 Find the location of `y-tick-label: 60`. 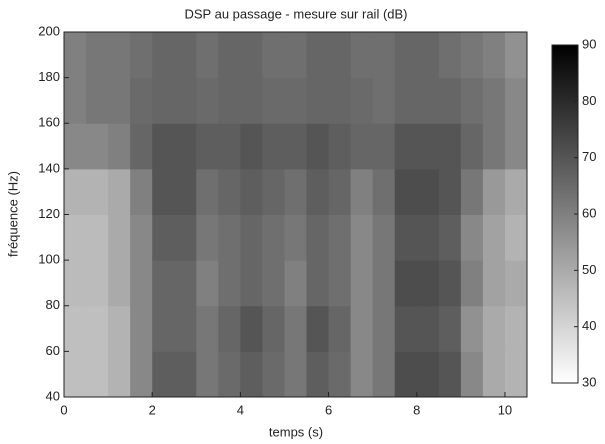

y-tick-label: 60 is located at coordinates (53, 350).